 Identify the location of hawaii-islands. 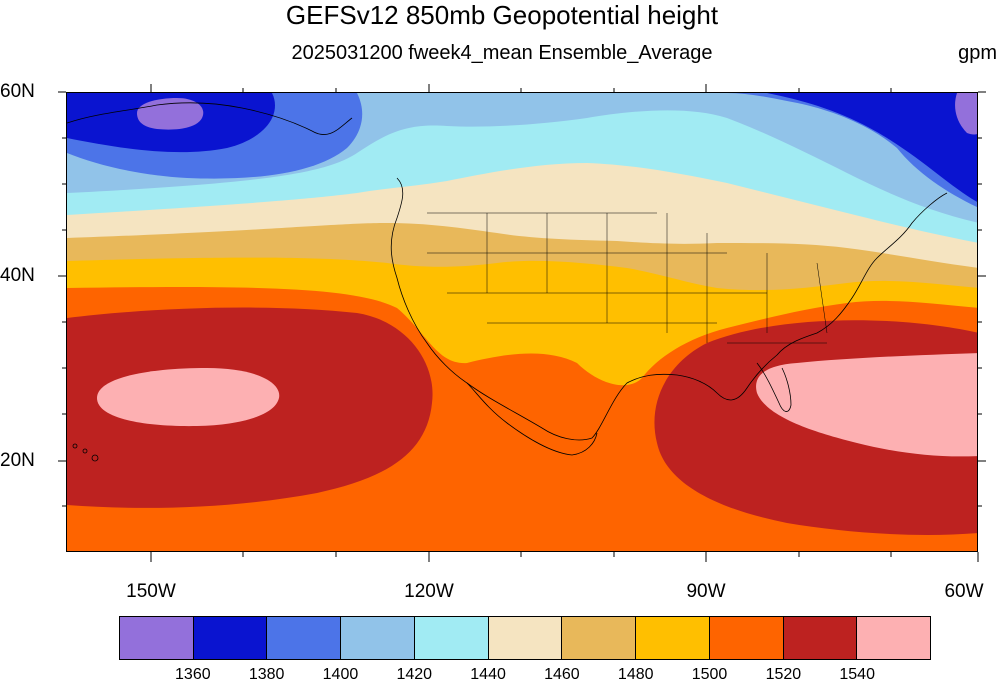
(85, 452).